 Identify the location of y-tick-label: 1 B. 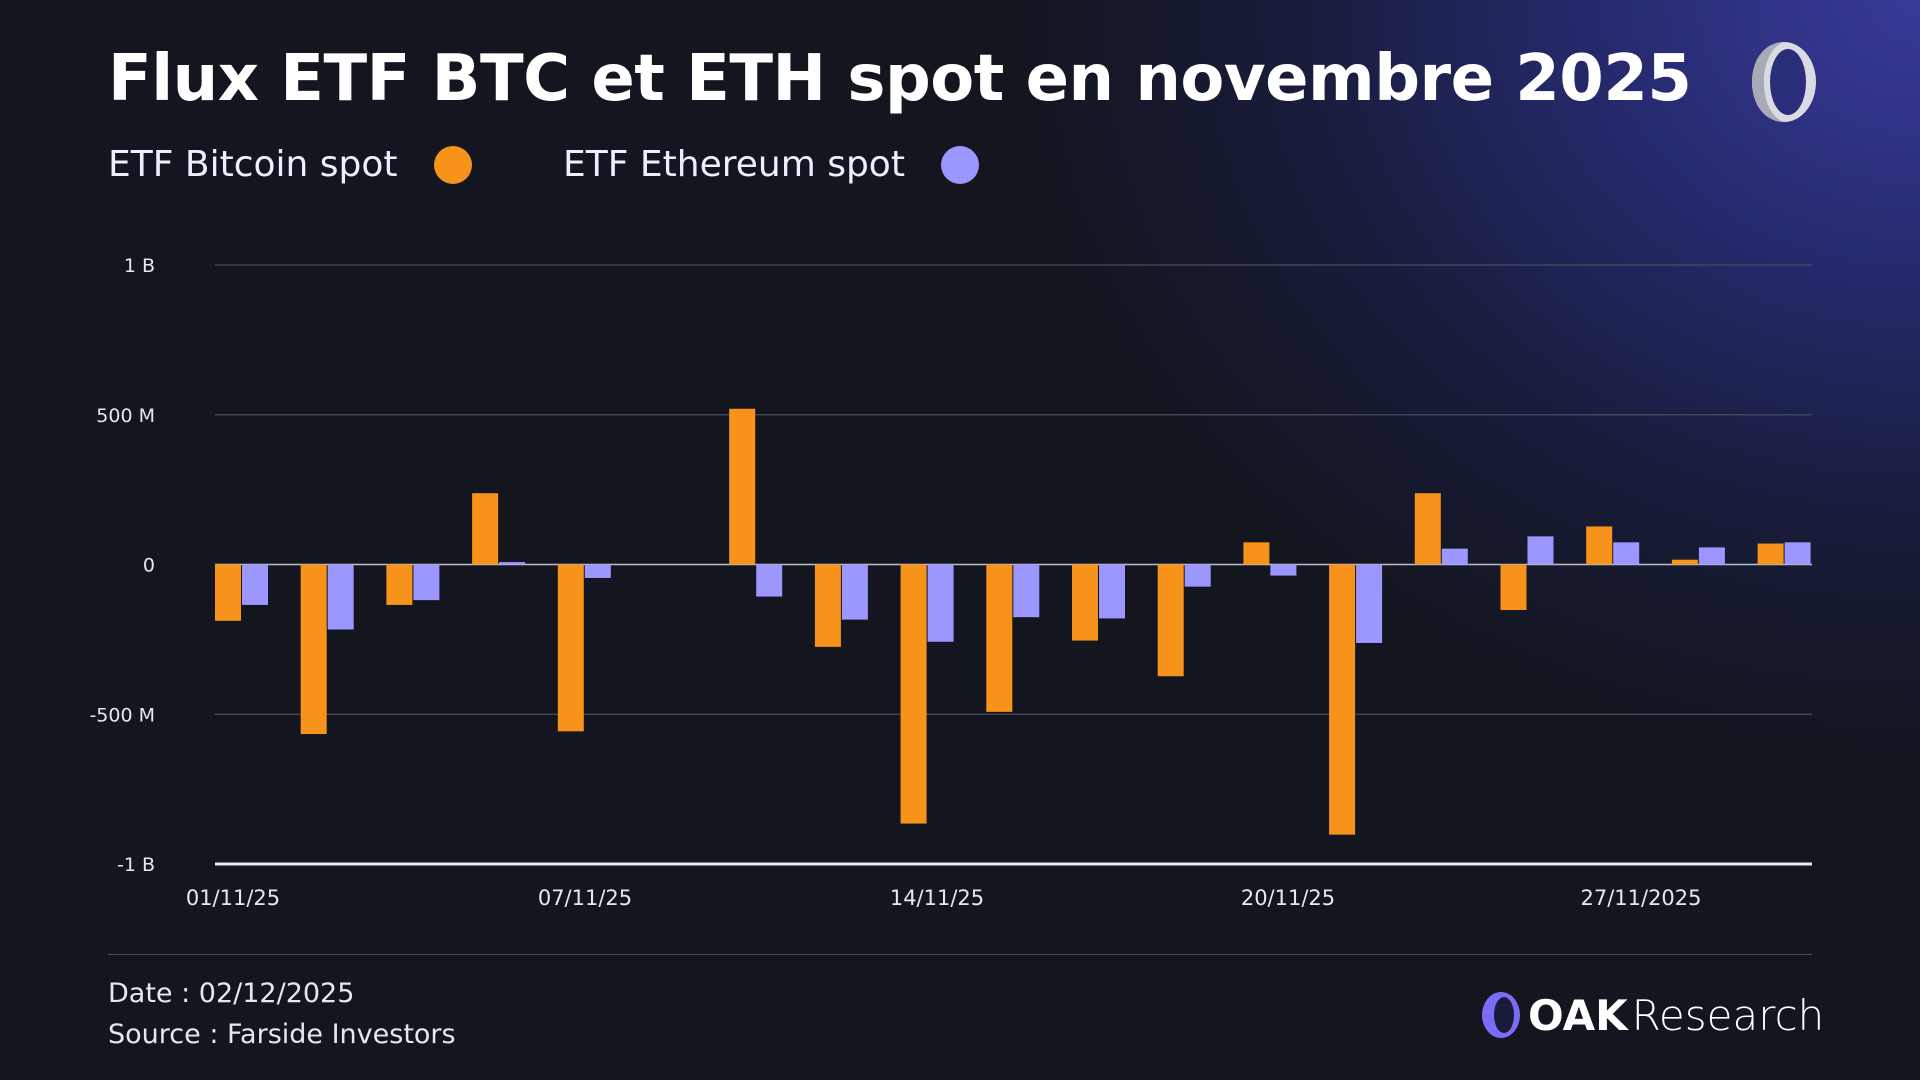
(139, 266).